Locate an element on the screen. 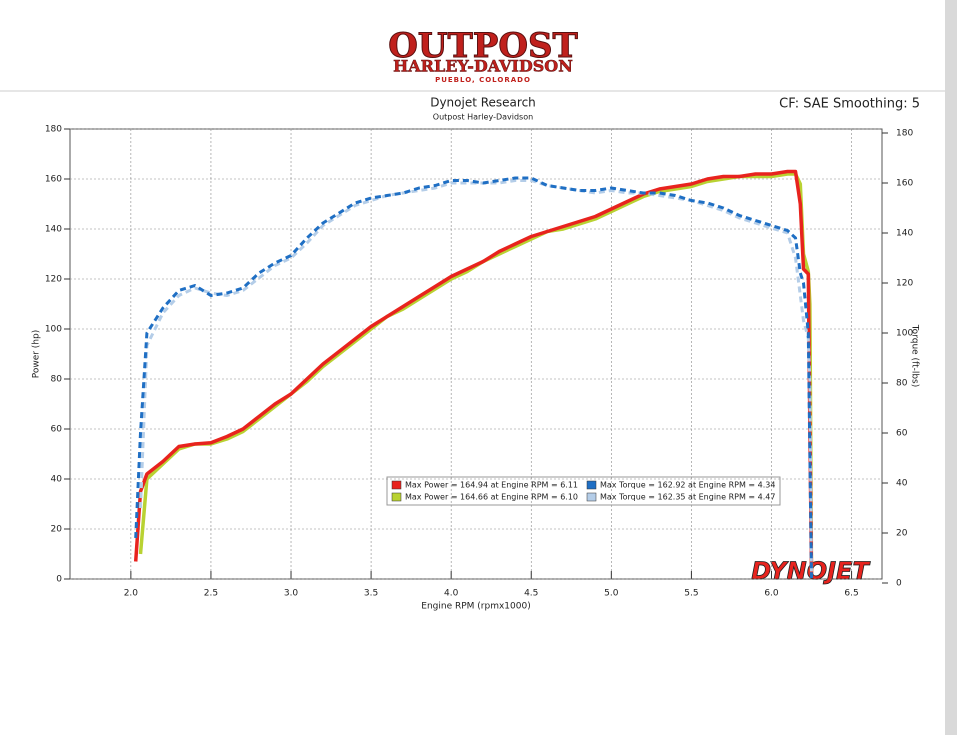  chart-subtitle: Outpost Harley-Davidson is located at coordinates (483, 117).